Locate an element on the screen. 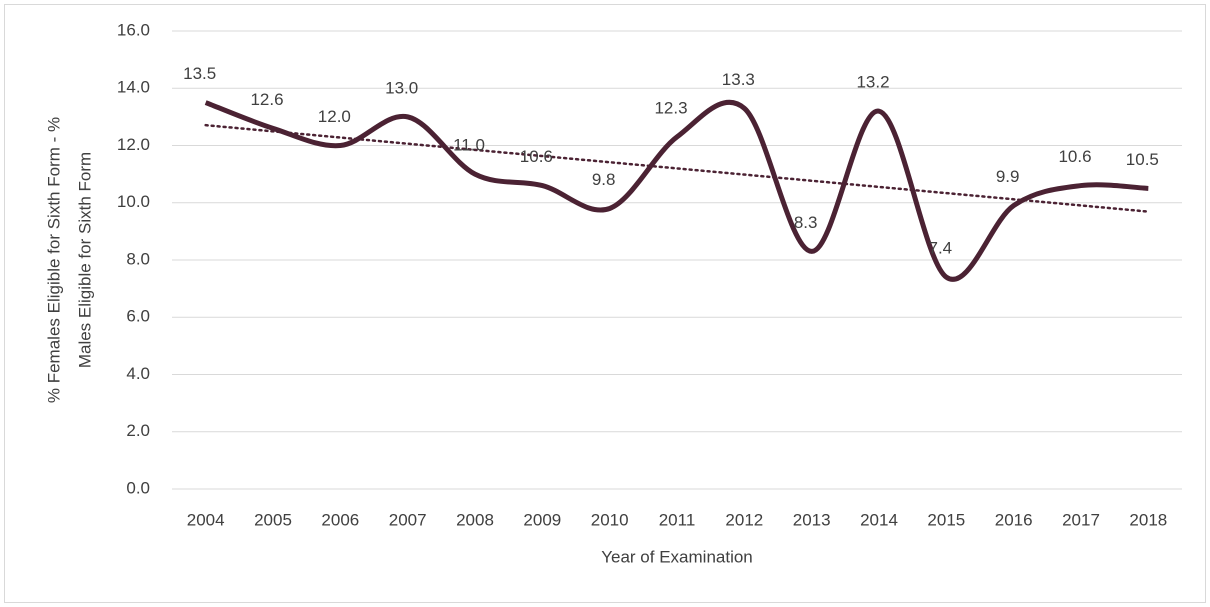 Image resolution: width=1210 pixels, height=607 pixels. data-label: 13.2 is located at coordinates (872, 82).